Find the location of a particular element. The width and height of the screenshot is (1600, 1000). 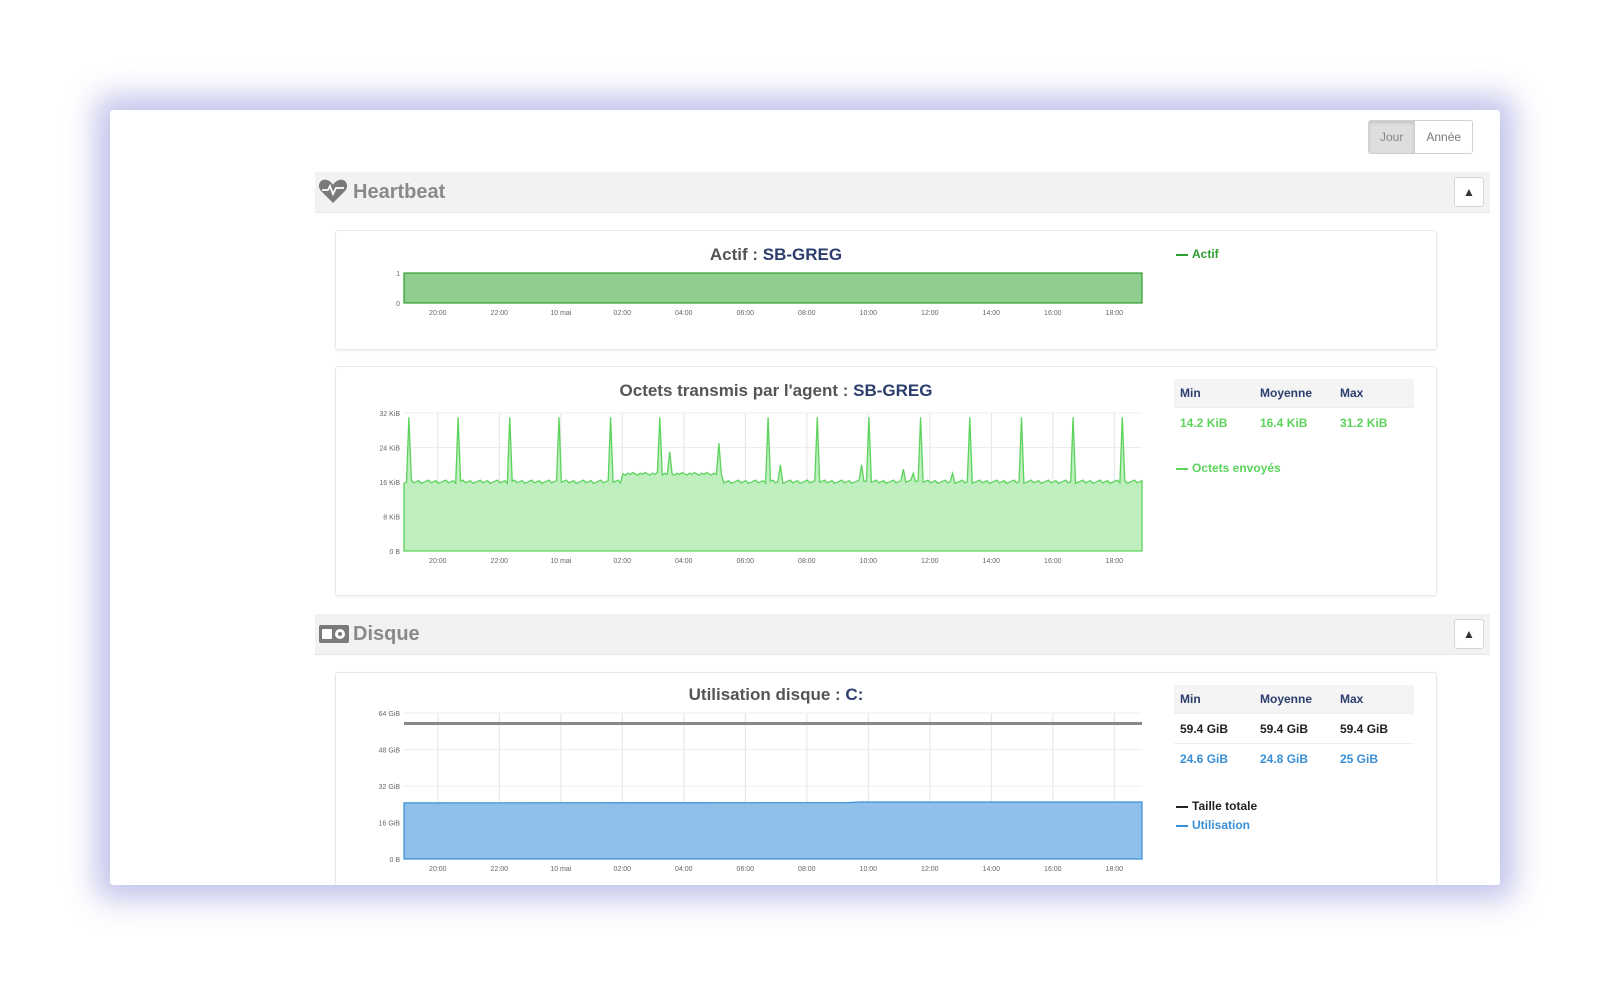

disk-total-legend-label: Taille totale is located at coordinates (1225, 806).